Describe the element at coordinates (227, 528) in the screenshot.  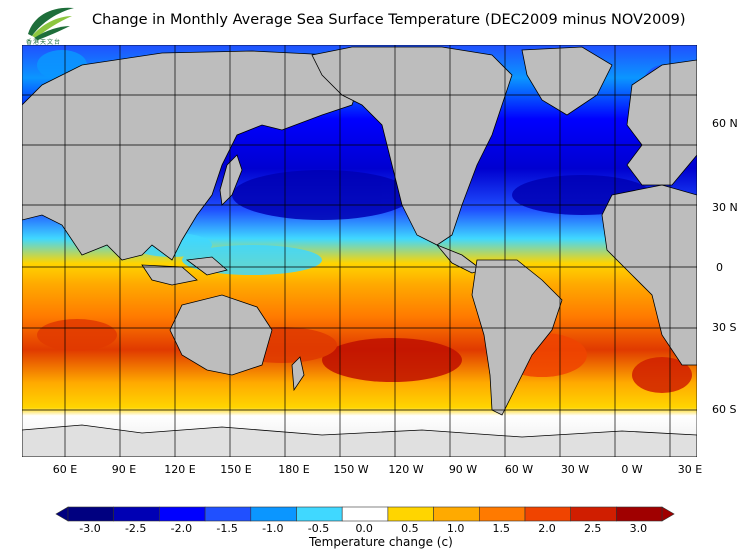
I see `legend-tick-label: -1.5` at that location.